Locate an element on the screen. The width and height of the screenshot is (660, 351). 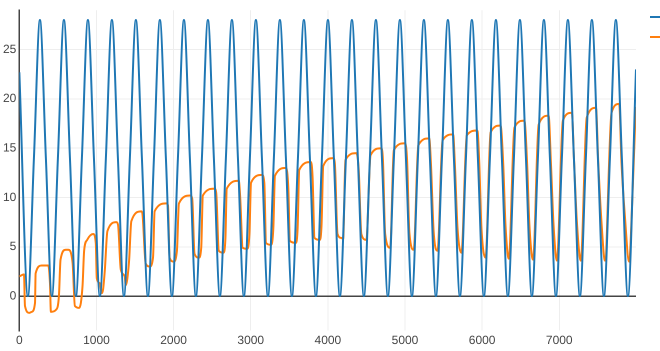
x-tick-label: 2000 is located at coordinates (174, 340).